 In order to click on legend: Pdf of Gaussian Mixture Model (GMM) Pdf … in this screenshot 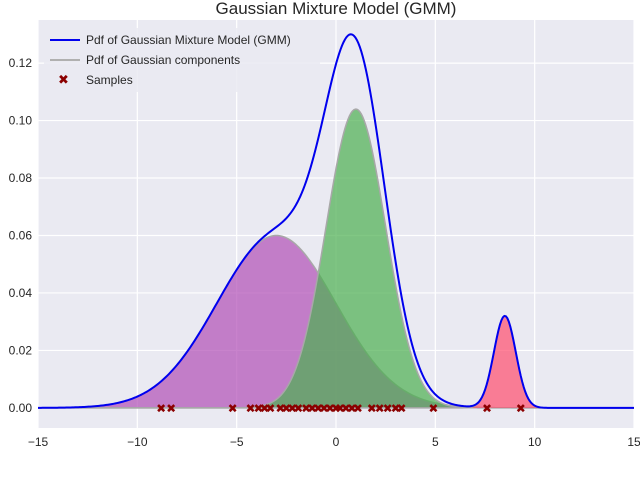, I will do `click(182, 60)`.